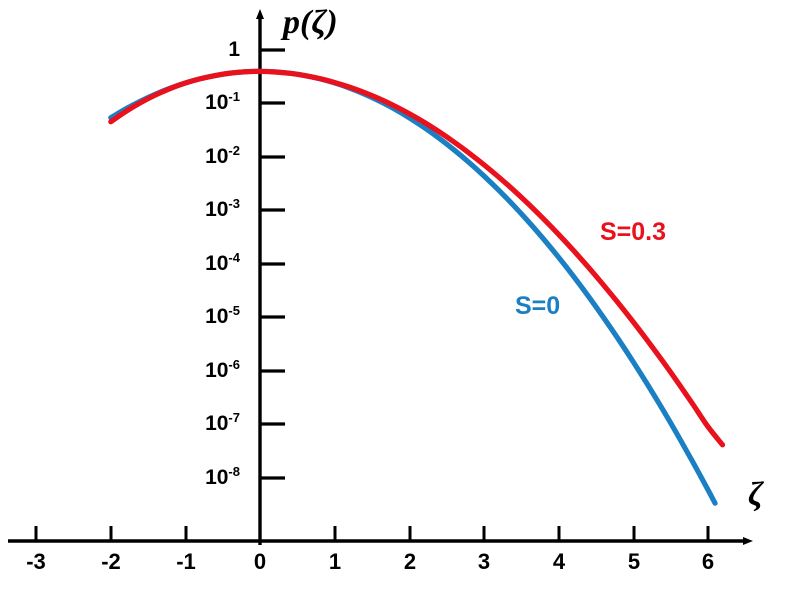 The image size is (792, 600). Describe the element at coordinates (272, 264) in the screenshot. I see `y-axis-ticks` at that location.